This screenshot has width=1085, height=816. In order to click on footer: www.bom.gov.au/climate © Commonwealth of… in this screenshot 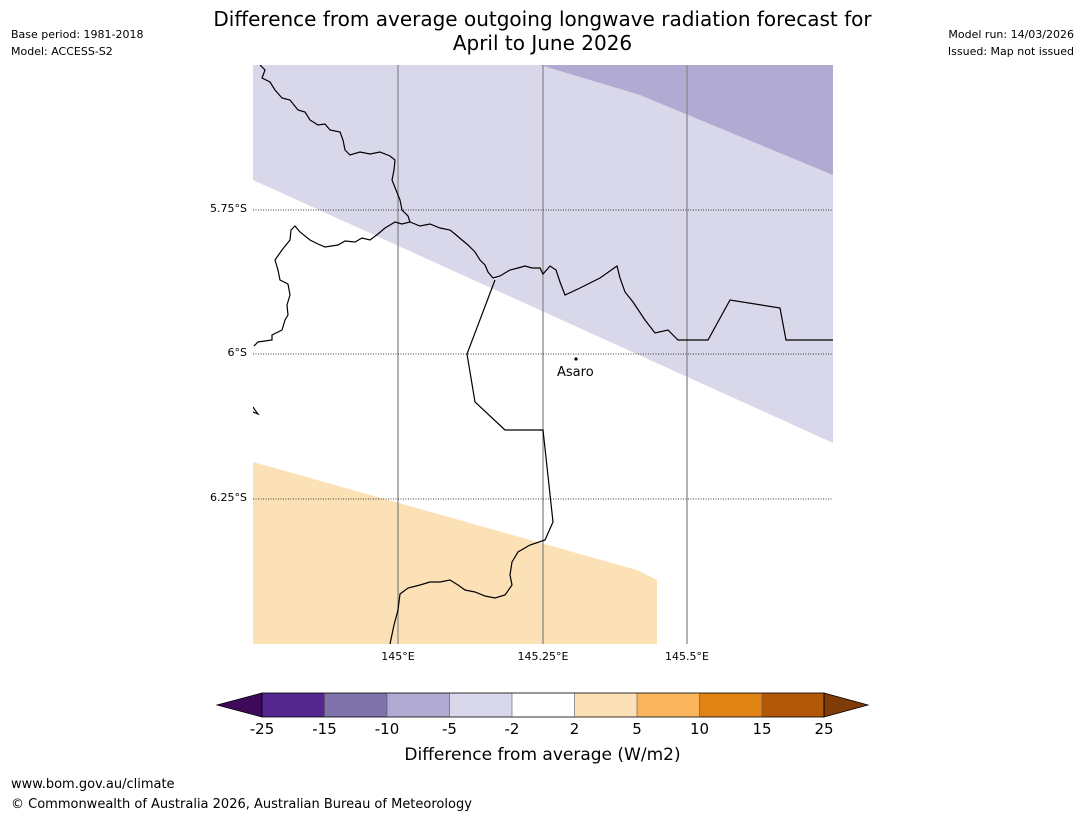, I will do `click(241, 795)`.